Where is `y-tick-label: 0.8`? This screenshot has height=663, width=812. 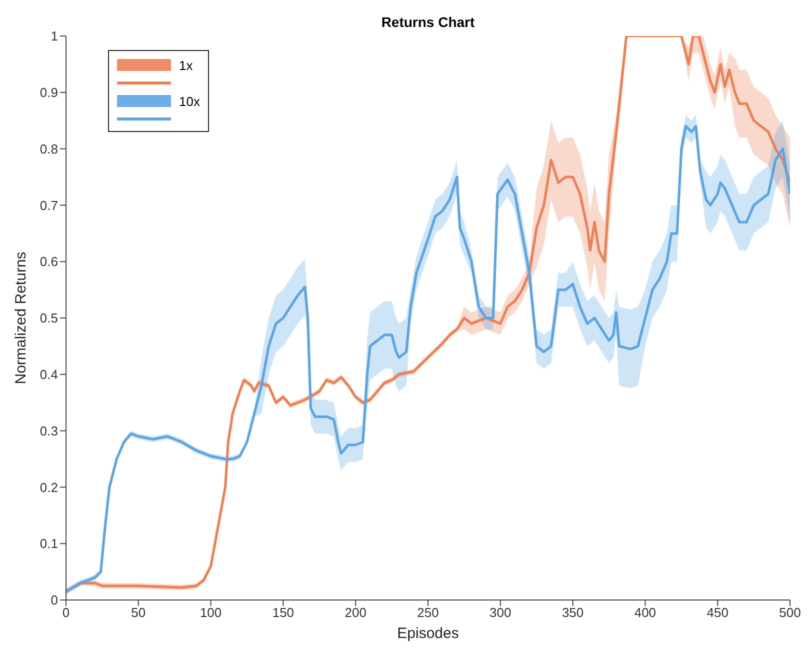
y-tick-label: 0.8 is located at coordinates (49, 148).